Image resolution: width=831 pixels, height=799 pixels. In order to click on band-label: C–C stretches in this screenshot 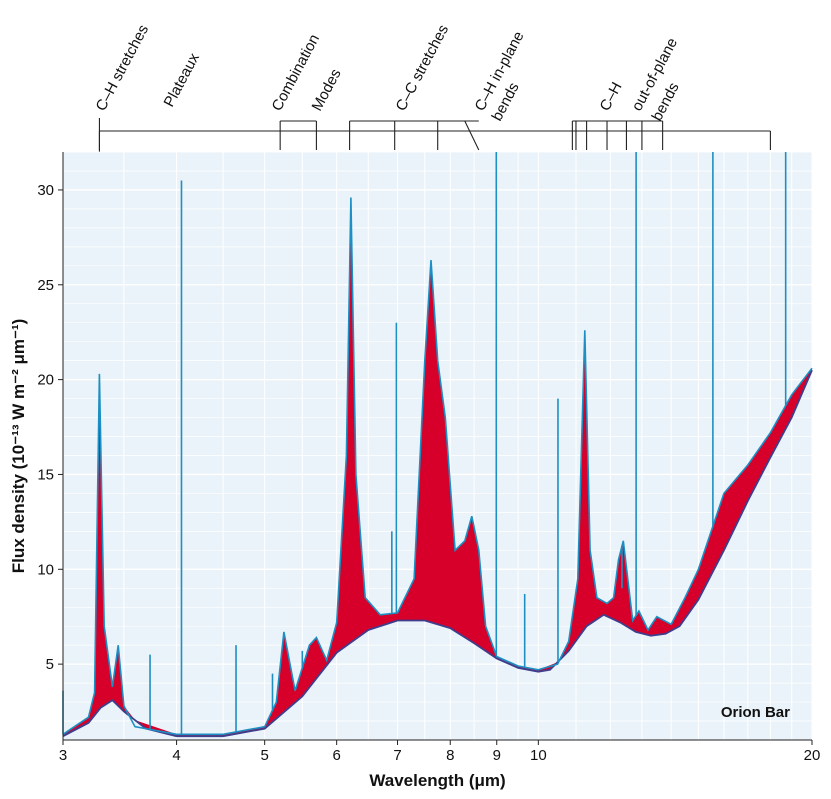, I will do `click(423, 68)`.